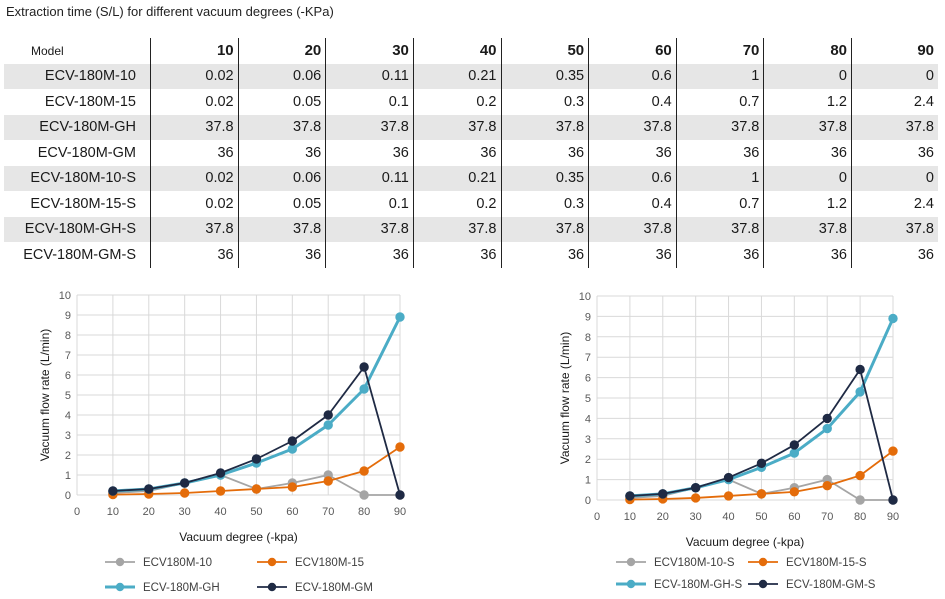 The height and width of the screenshot is (599, 945). I want to click on y-tick-label: 0, so click(68, 496).